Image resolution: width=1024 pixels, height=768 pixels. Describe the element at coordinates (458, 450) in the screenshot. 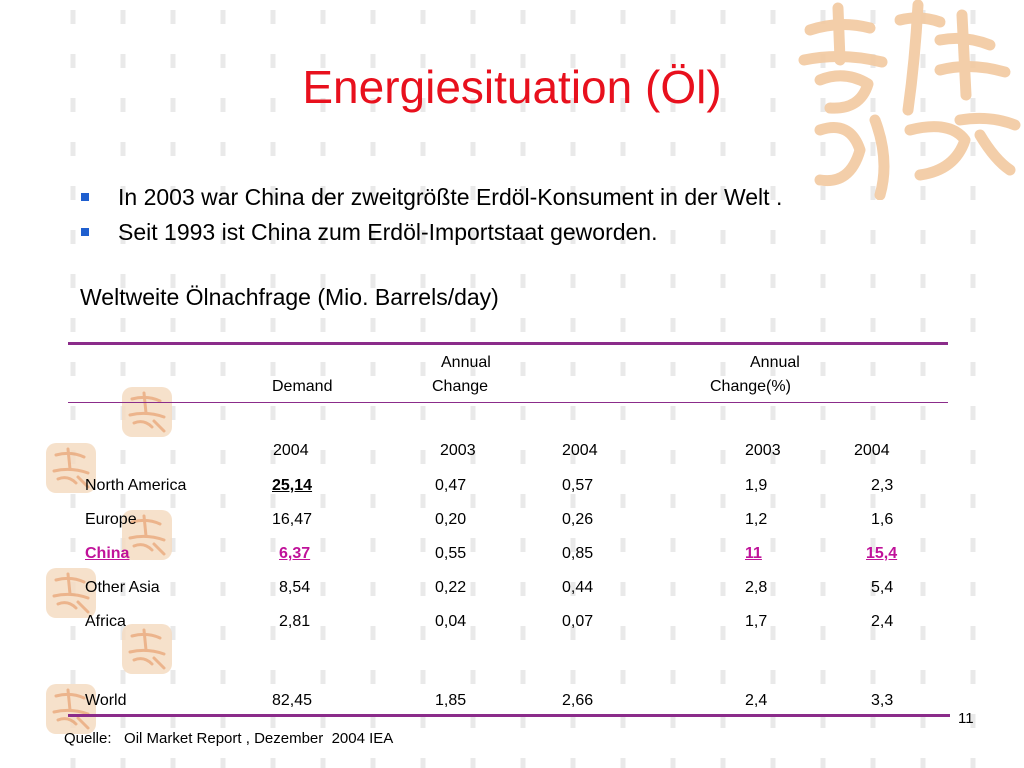

I see `year-change-2003: 2003` at that location.